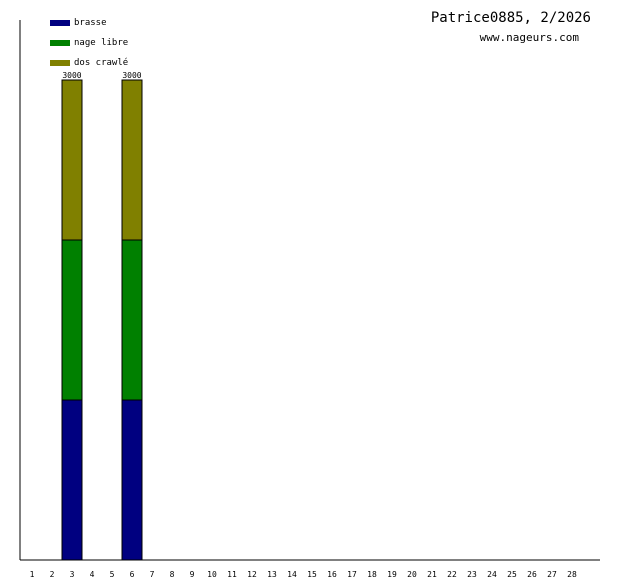  Describe the element at coordinates (272, 574) in the screenshot. I see `x-tick-13: 13` at that location.